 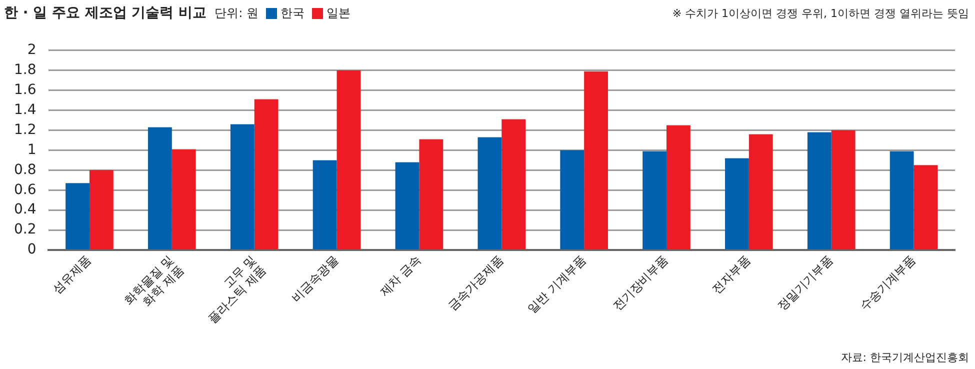 What do you see at coordinates (25, 70) in the screenshot?
I see `y-tick-label: 1.8` at bounding box center [25, 70].